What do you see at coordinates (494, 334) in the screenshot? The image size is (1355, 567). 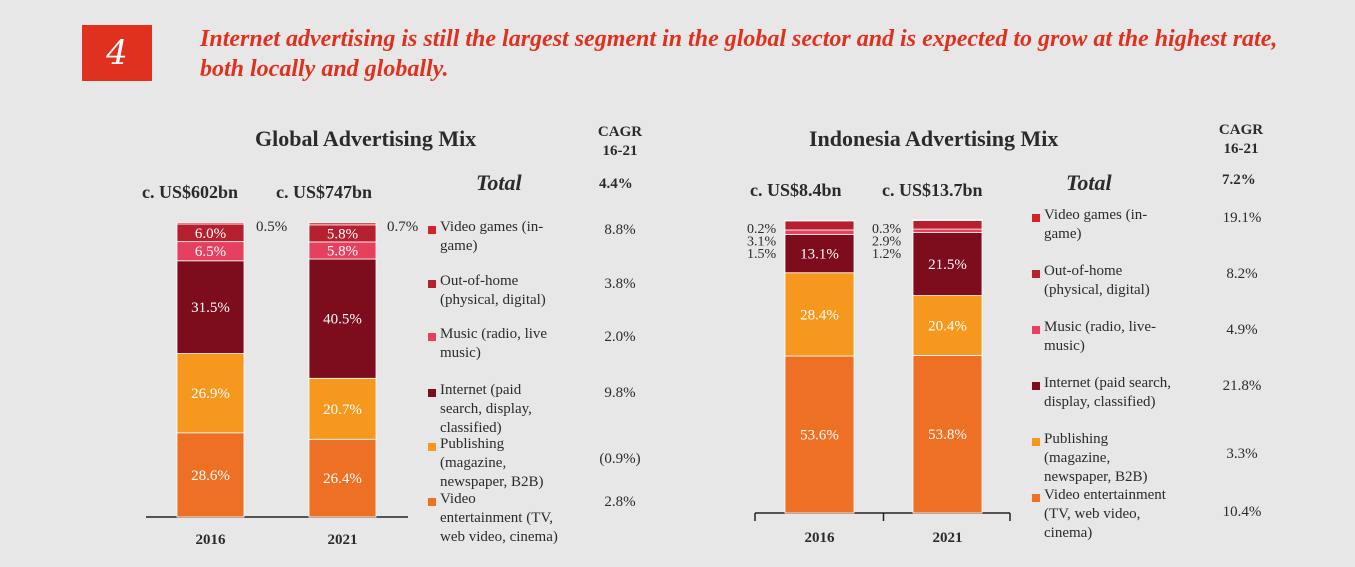 I see `global-legend-line-music-0: Music (radio, live` at bounding box center [494, 334].